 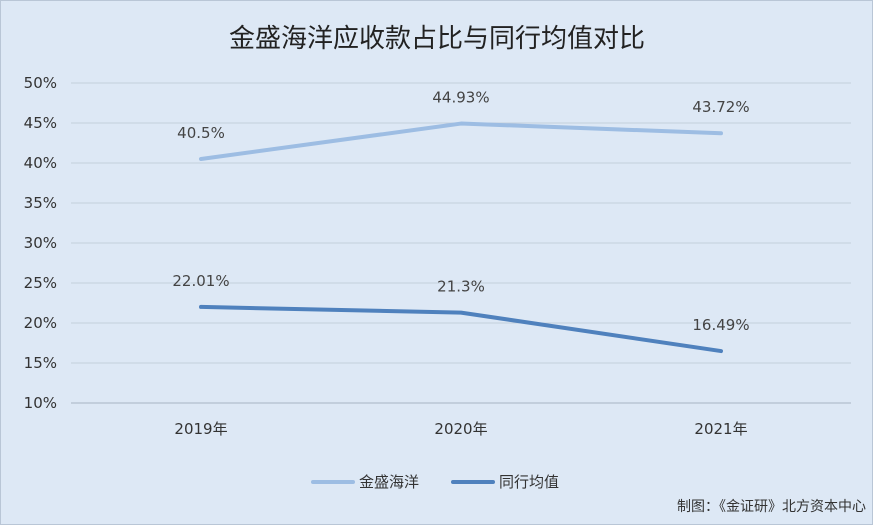 What do you see at coordinates (40, 403) in the screenshot?
I see `y-tick-label: 10%` at bounding box center [40, 403].